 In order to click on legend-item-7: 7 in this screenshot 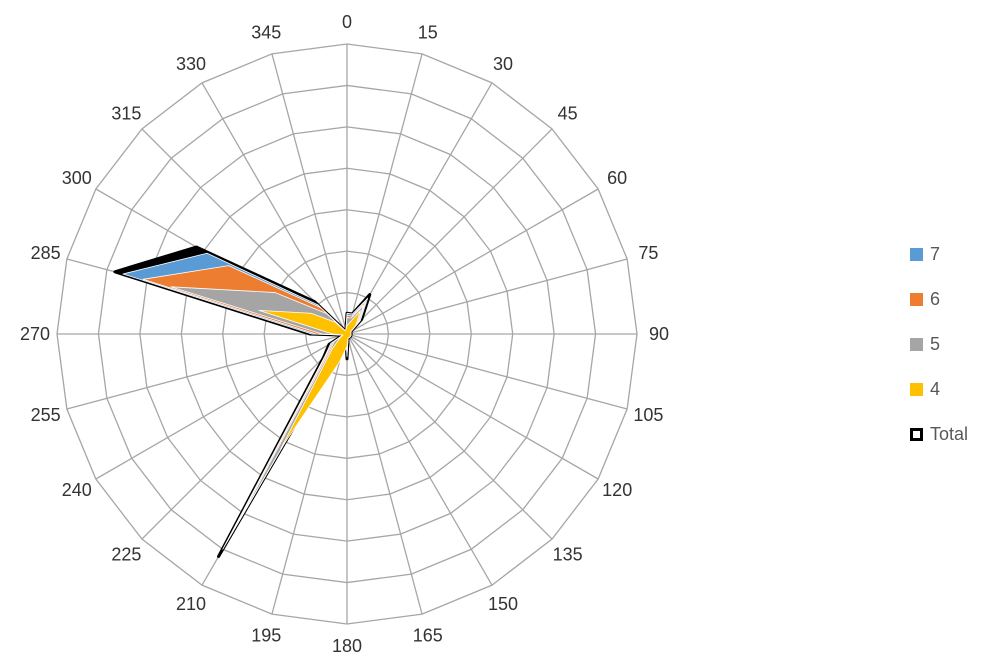, I will do `click(939, 254)`.